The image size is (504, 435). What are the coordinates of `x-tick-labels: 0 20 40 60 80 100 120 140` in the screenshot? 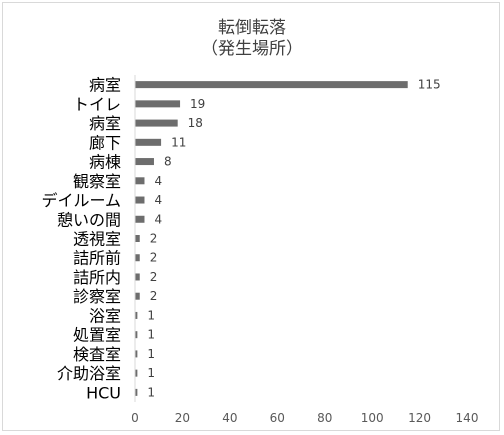 It's located at (304, 418).